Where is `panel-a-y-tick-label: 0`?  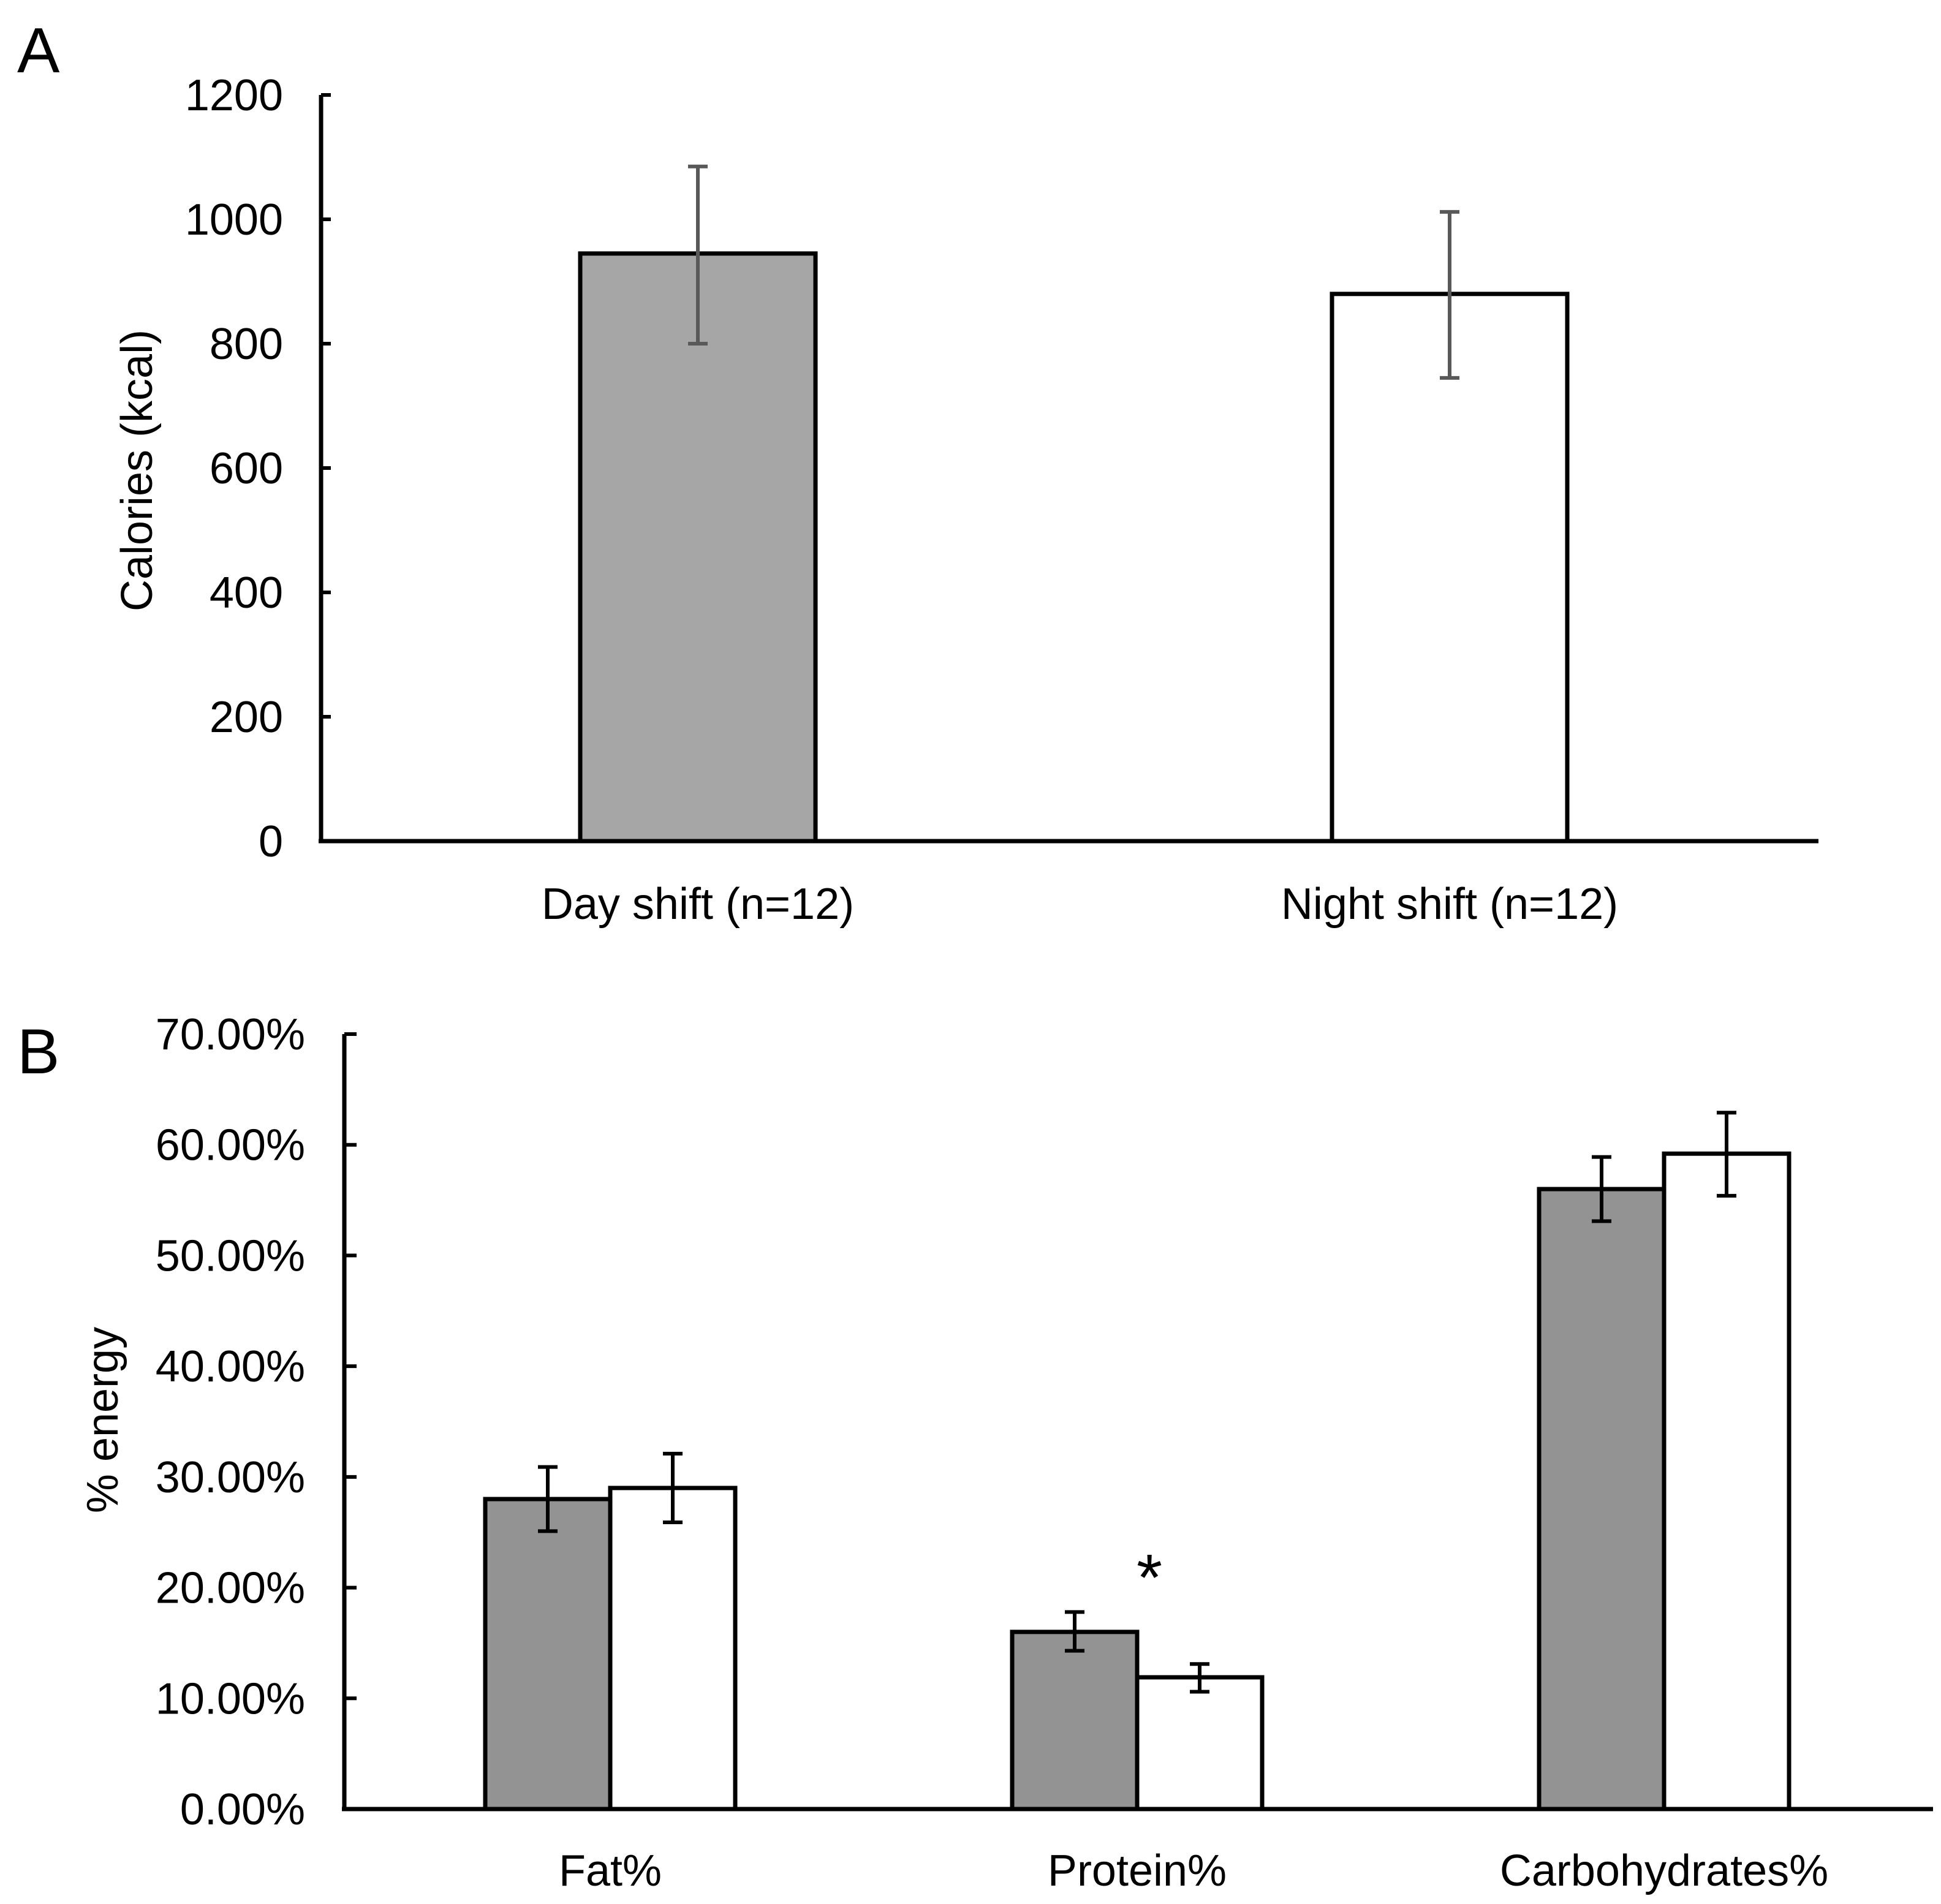
panel-a-y-tick-label: 0 is located at coordinates (271, 841).